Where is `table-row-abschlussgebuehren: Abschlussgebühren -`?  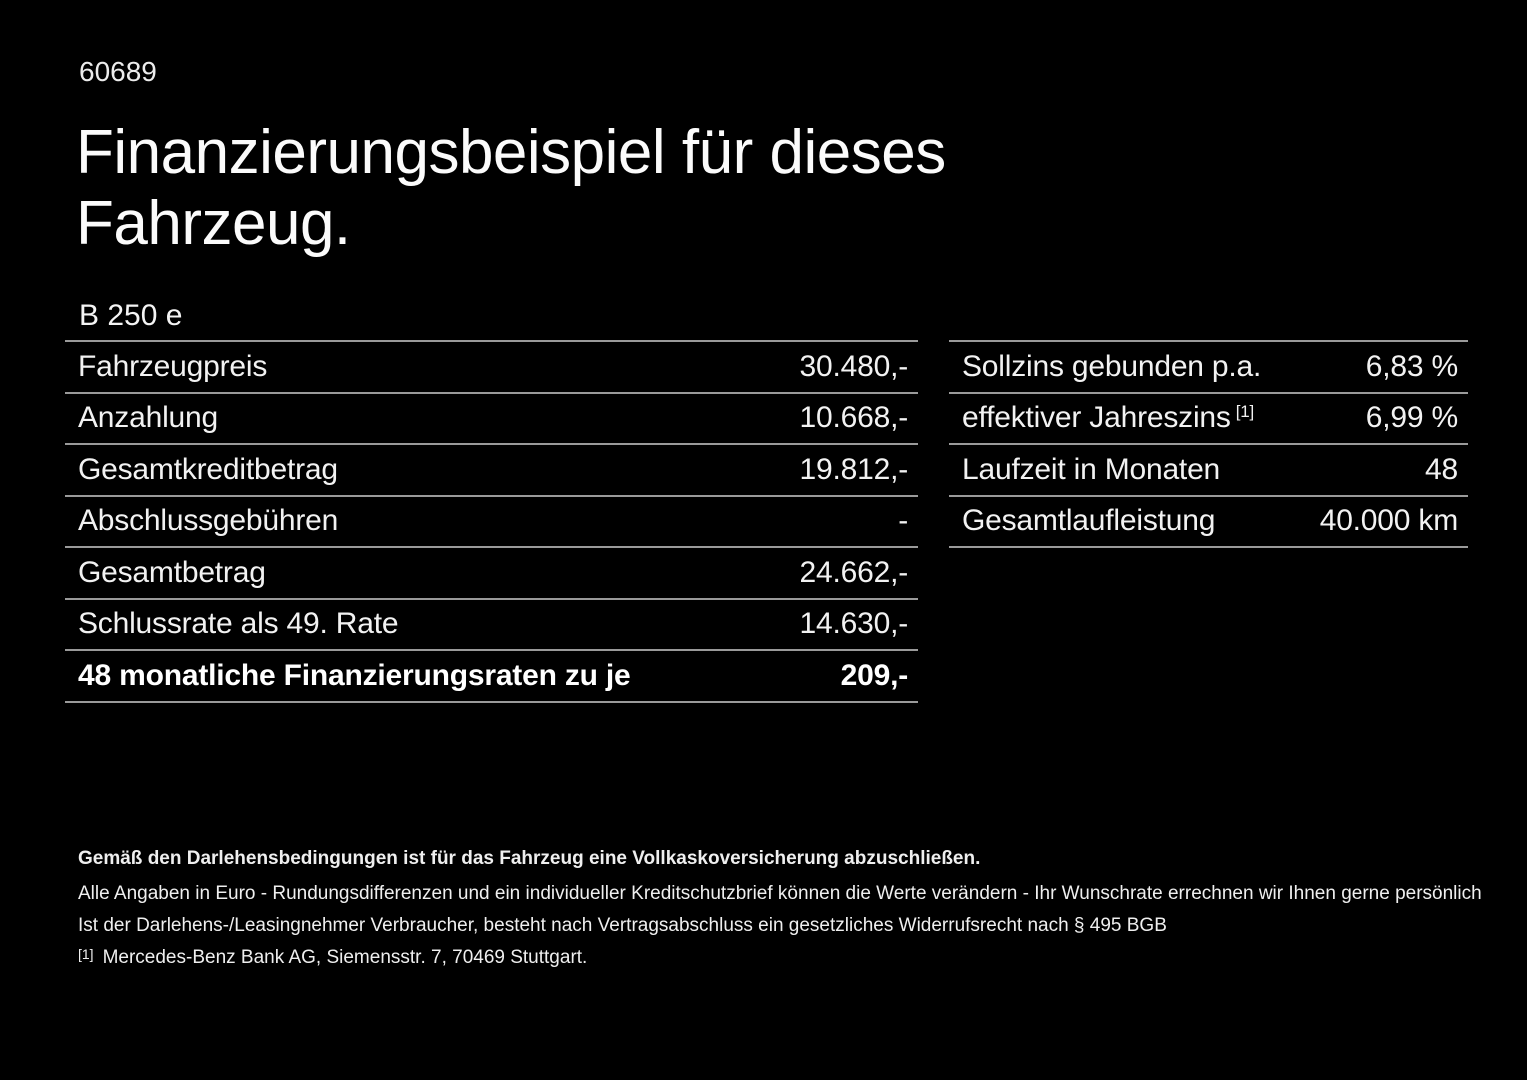 table-row-abschlussgebuehren: Abschlussgebühren - is located at coordinates (491, 520).